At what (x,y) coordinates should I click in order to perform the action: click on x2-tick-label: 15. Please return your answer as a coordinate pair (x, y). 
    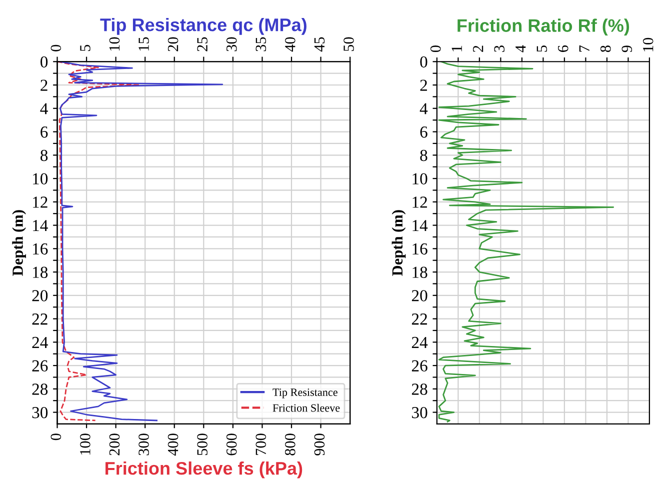
    Looking at the image, I should click on (143, 44).